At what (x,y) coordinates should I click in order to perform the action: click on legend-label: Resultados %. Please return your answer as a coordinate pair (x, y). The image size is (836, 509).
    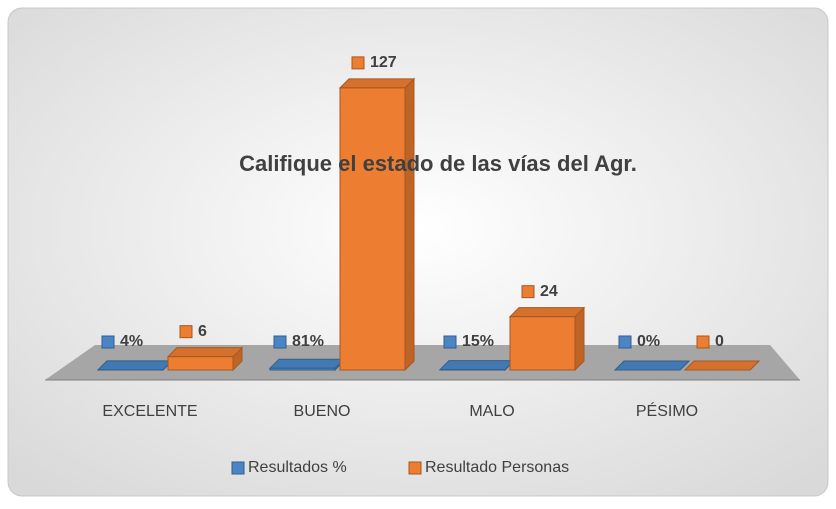
    Looking at the image, I should click on (297, 467).